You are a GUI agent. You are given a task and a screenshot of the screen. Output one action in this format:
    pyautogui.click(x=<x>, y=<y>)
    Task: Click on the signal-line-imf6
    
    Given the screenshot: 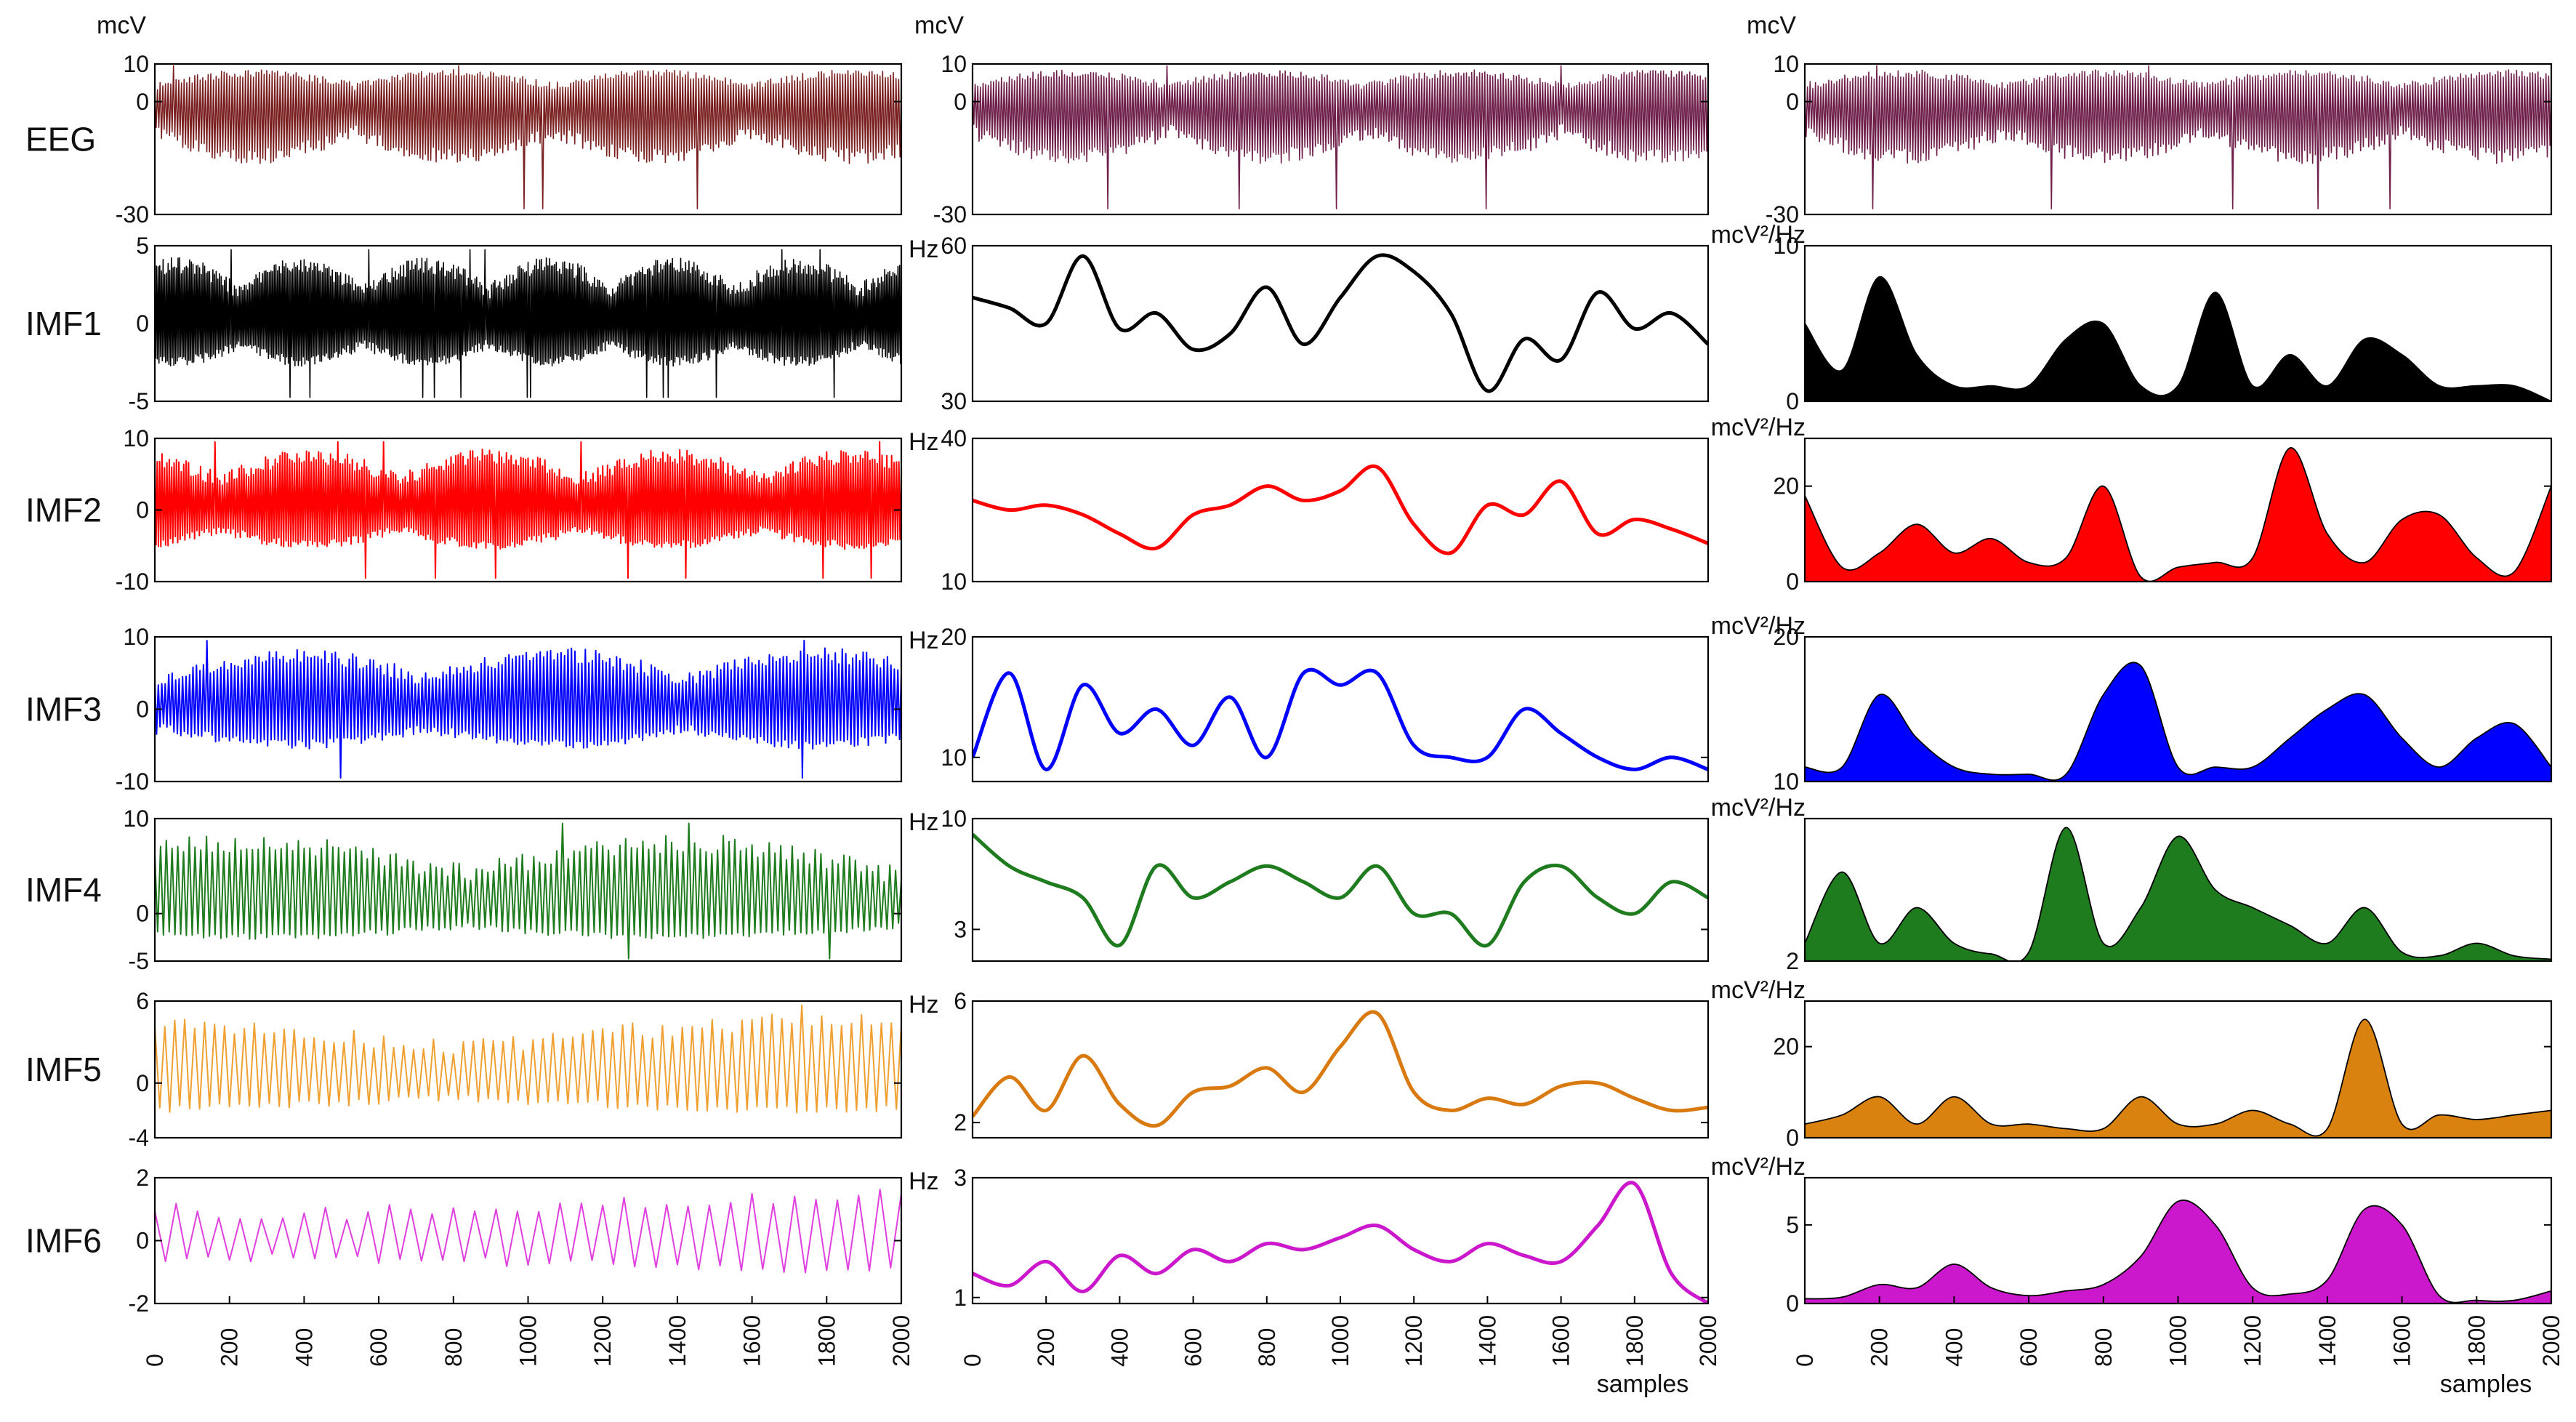 What is the action you would take?
    pyautogui.click(x=528, y=1231)
    